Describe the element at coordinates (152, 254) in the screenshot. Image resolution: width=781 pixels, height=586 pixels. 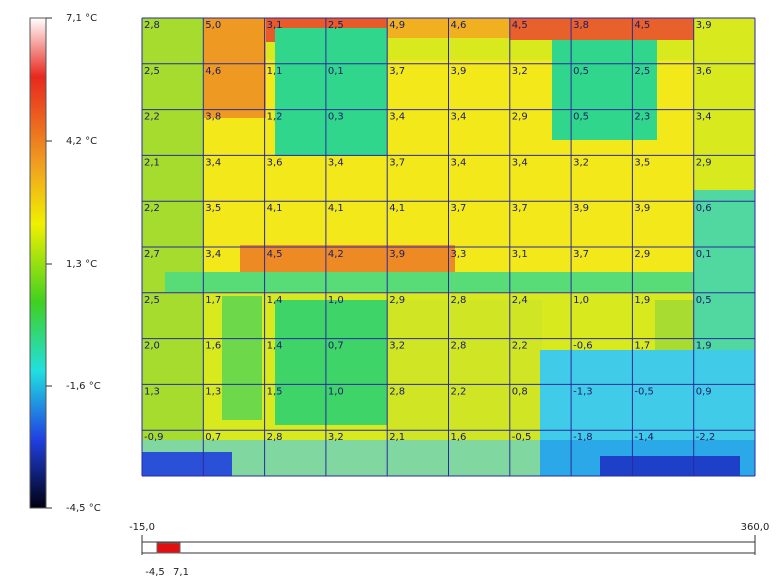
I see `cell-value: 2,7` at that location.